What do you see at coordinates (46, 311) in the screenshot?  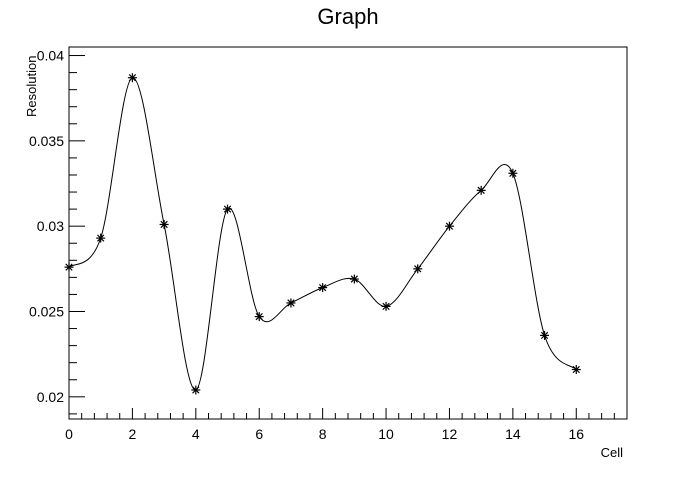 I see `y-tick-label: 0.025` at bounding box center [46, 311].